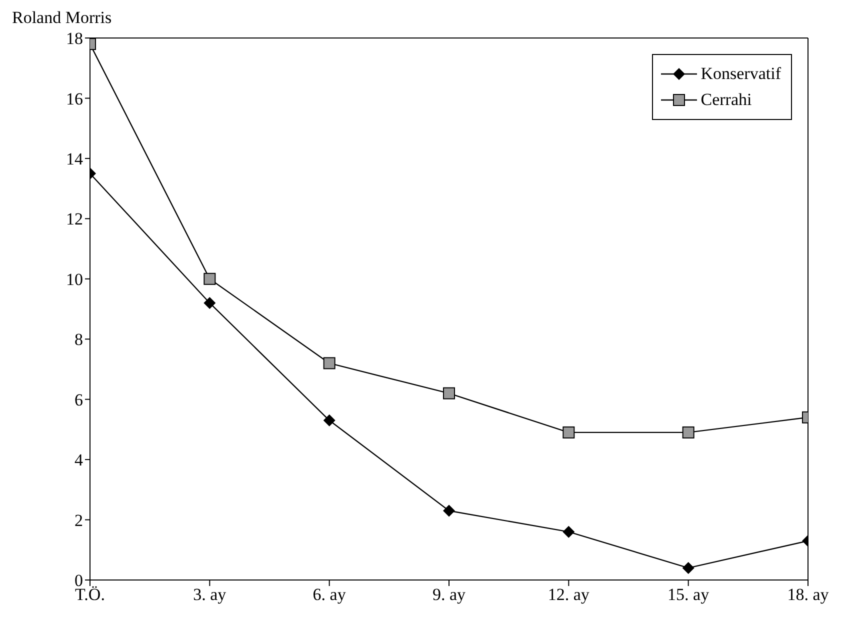  What do you see at coordinates (726, 100) in the screenshot?
I see `legend-label: Cerrahi` at bounding box center [726, 100].